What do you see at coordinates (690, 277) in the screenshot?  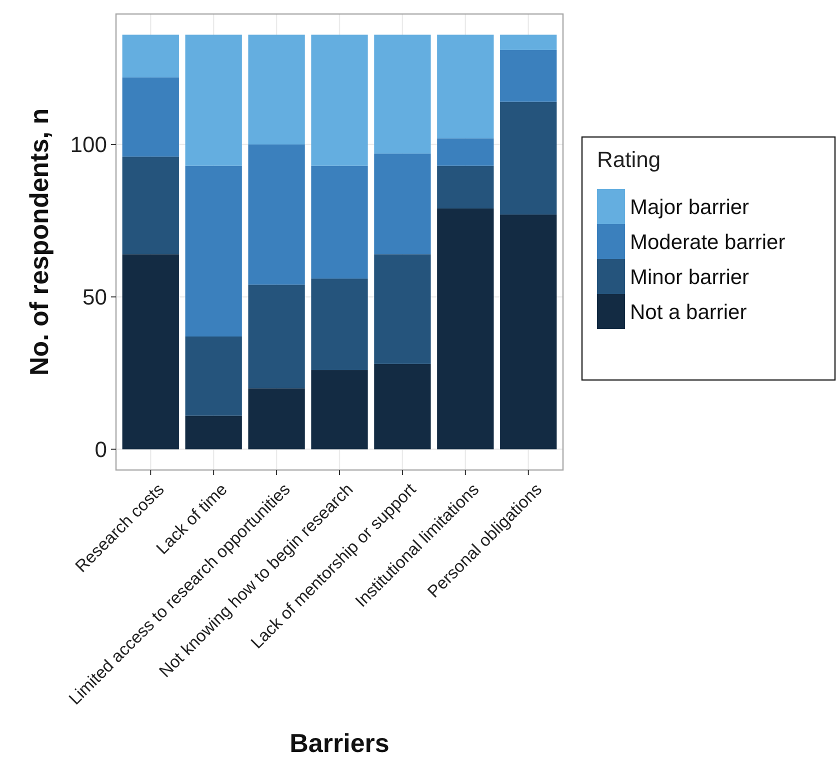 I see `legend-label: Minor barrier` at bounding box center [690, 277].